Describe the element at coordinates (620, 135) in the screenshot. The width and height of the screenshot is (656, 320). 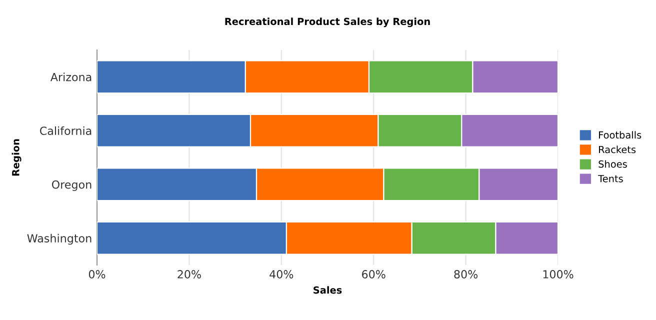
I see `legend-label: Footballs` at that location.